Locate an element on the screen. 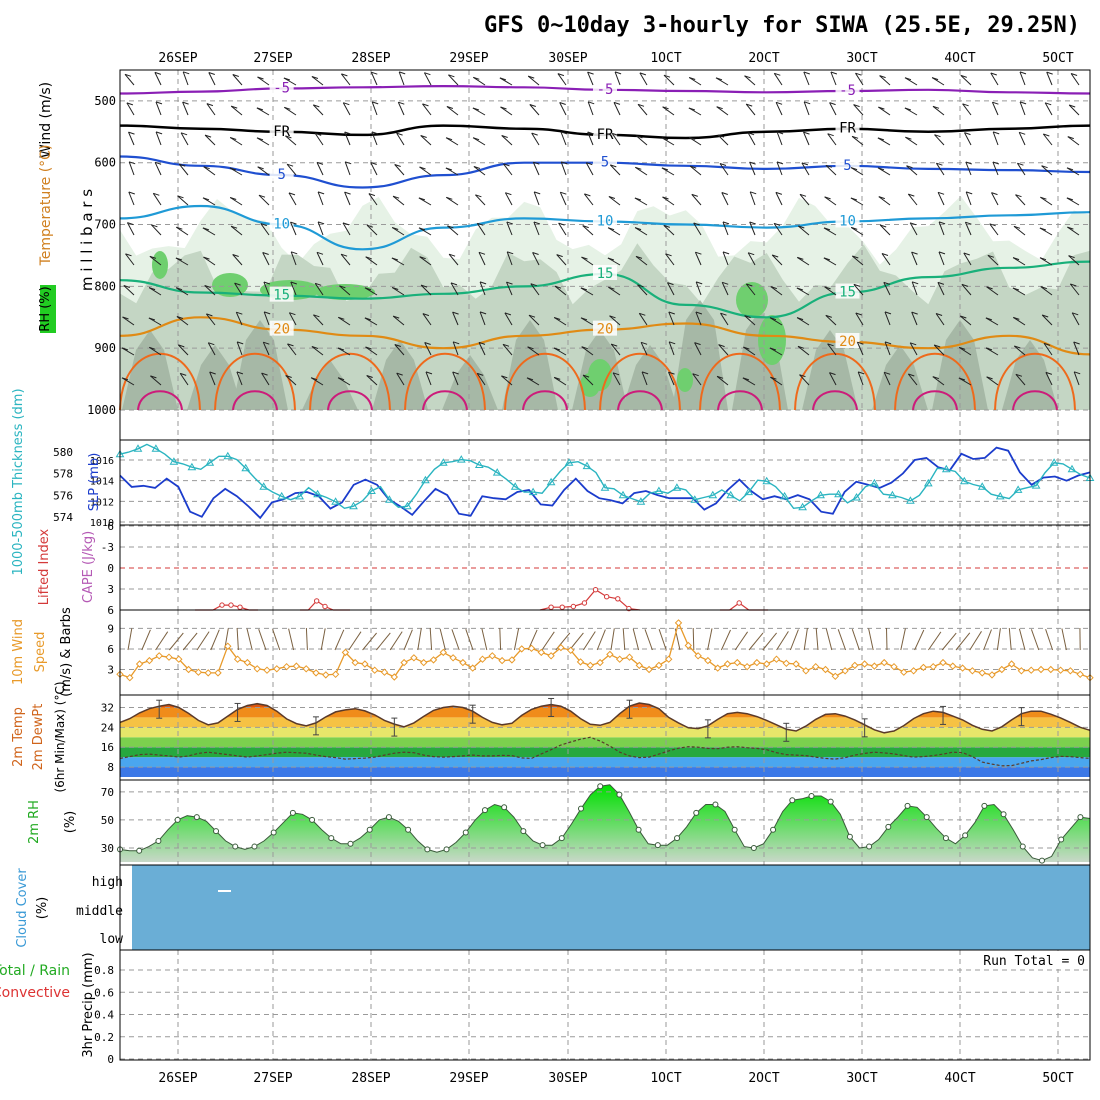 The height and width of the screenshot is (1100, 1100). y-tick-label: 6 is located at coordinates (110, 649).